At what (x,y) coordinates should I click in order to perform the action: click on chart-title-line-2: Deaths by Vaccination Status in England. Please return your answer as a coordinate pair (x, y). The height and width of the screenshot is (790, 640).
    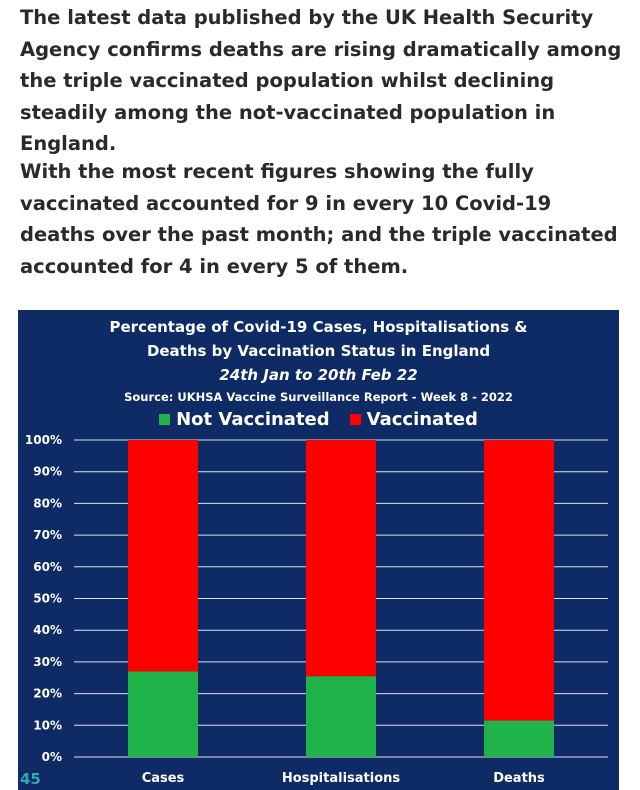
    Looking at the image, I should click on (318, 351).